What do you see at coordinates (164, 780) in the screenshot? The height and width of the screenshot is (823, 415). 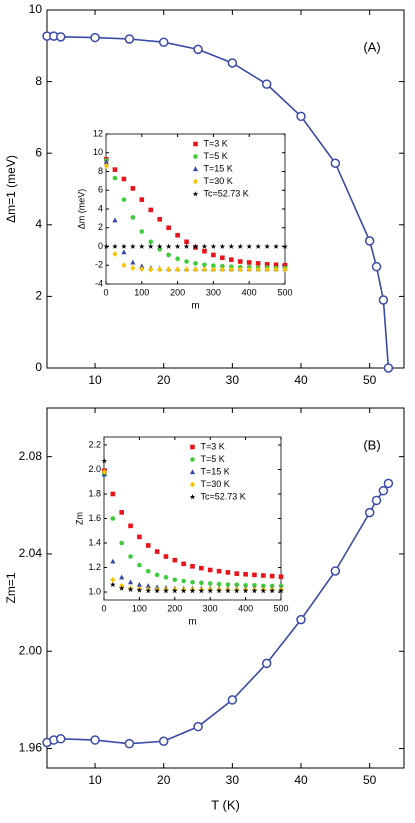 I see `x-tick-label: 20` at bounding box center [164, 780].